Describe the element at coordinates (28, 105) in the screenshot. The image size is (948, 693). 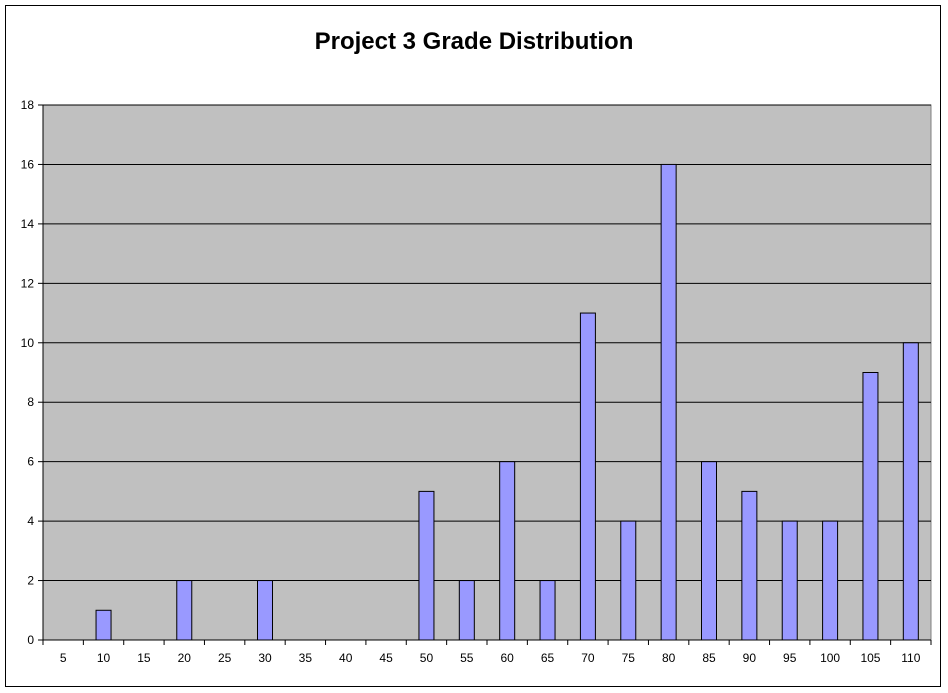
I see `y-tick-label-18: 18` at that location.